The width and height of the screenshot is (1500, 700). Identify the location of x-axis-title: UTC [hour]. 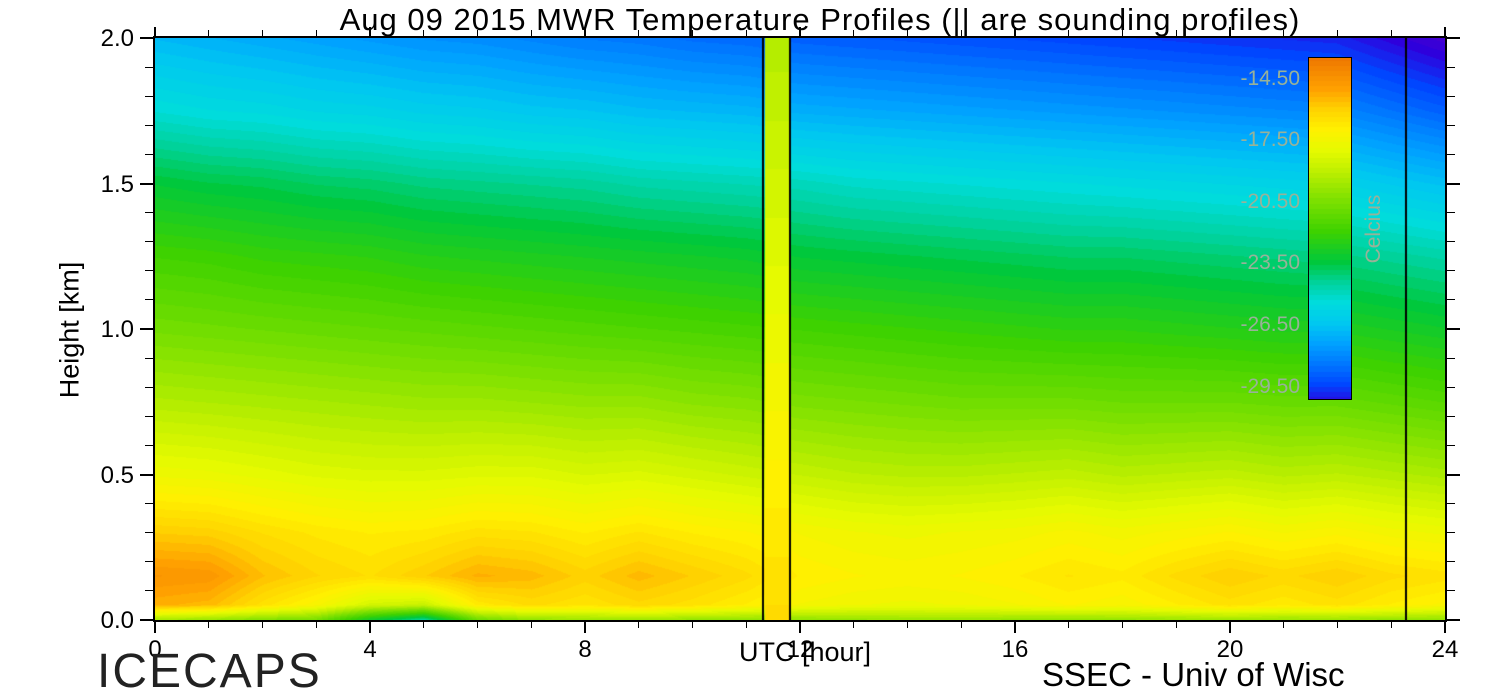
(805, 652).